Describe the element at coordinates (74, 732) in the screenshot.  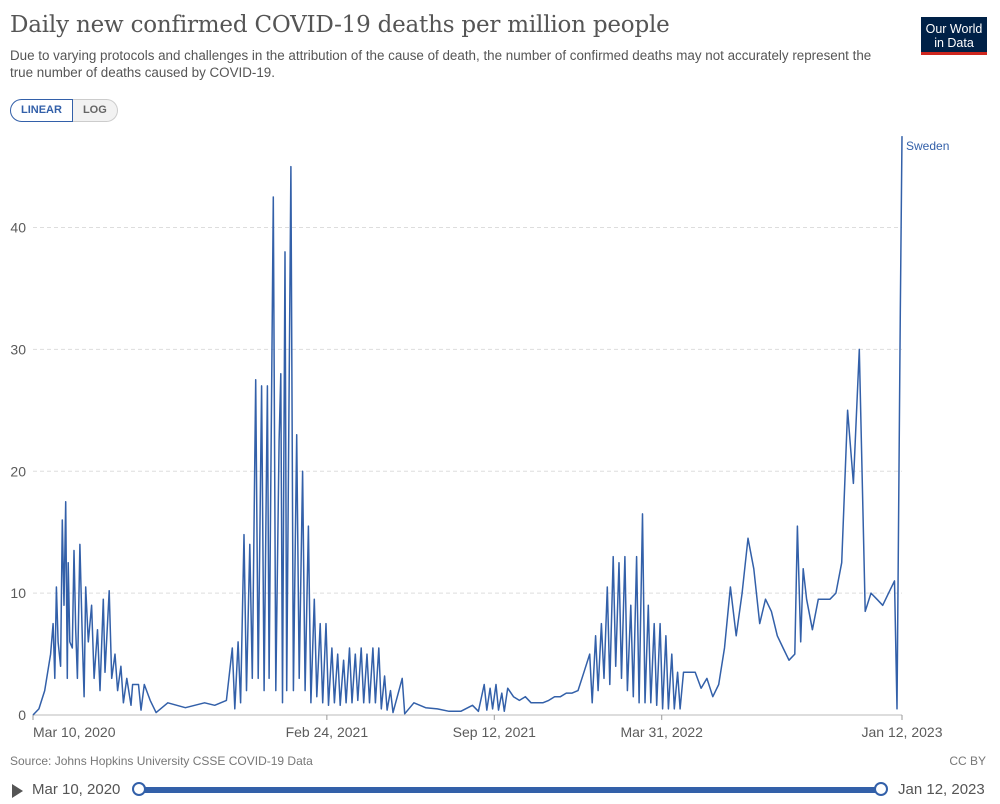
I see `x-tick-label: Mar 10, 2020` at that location.